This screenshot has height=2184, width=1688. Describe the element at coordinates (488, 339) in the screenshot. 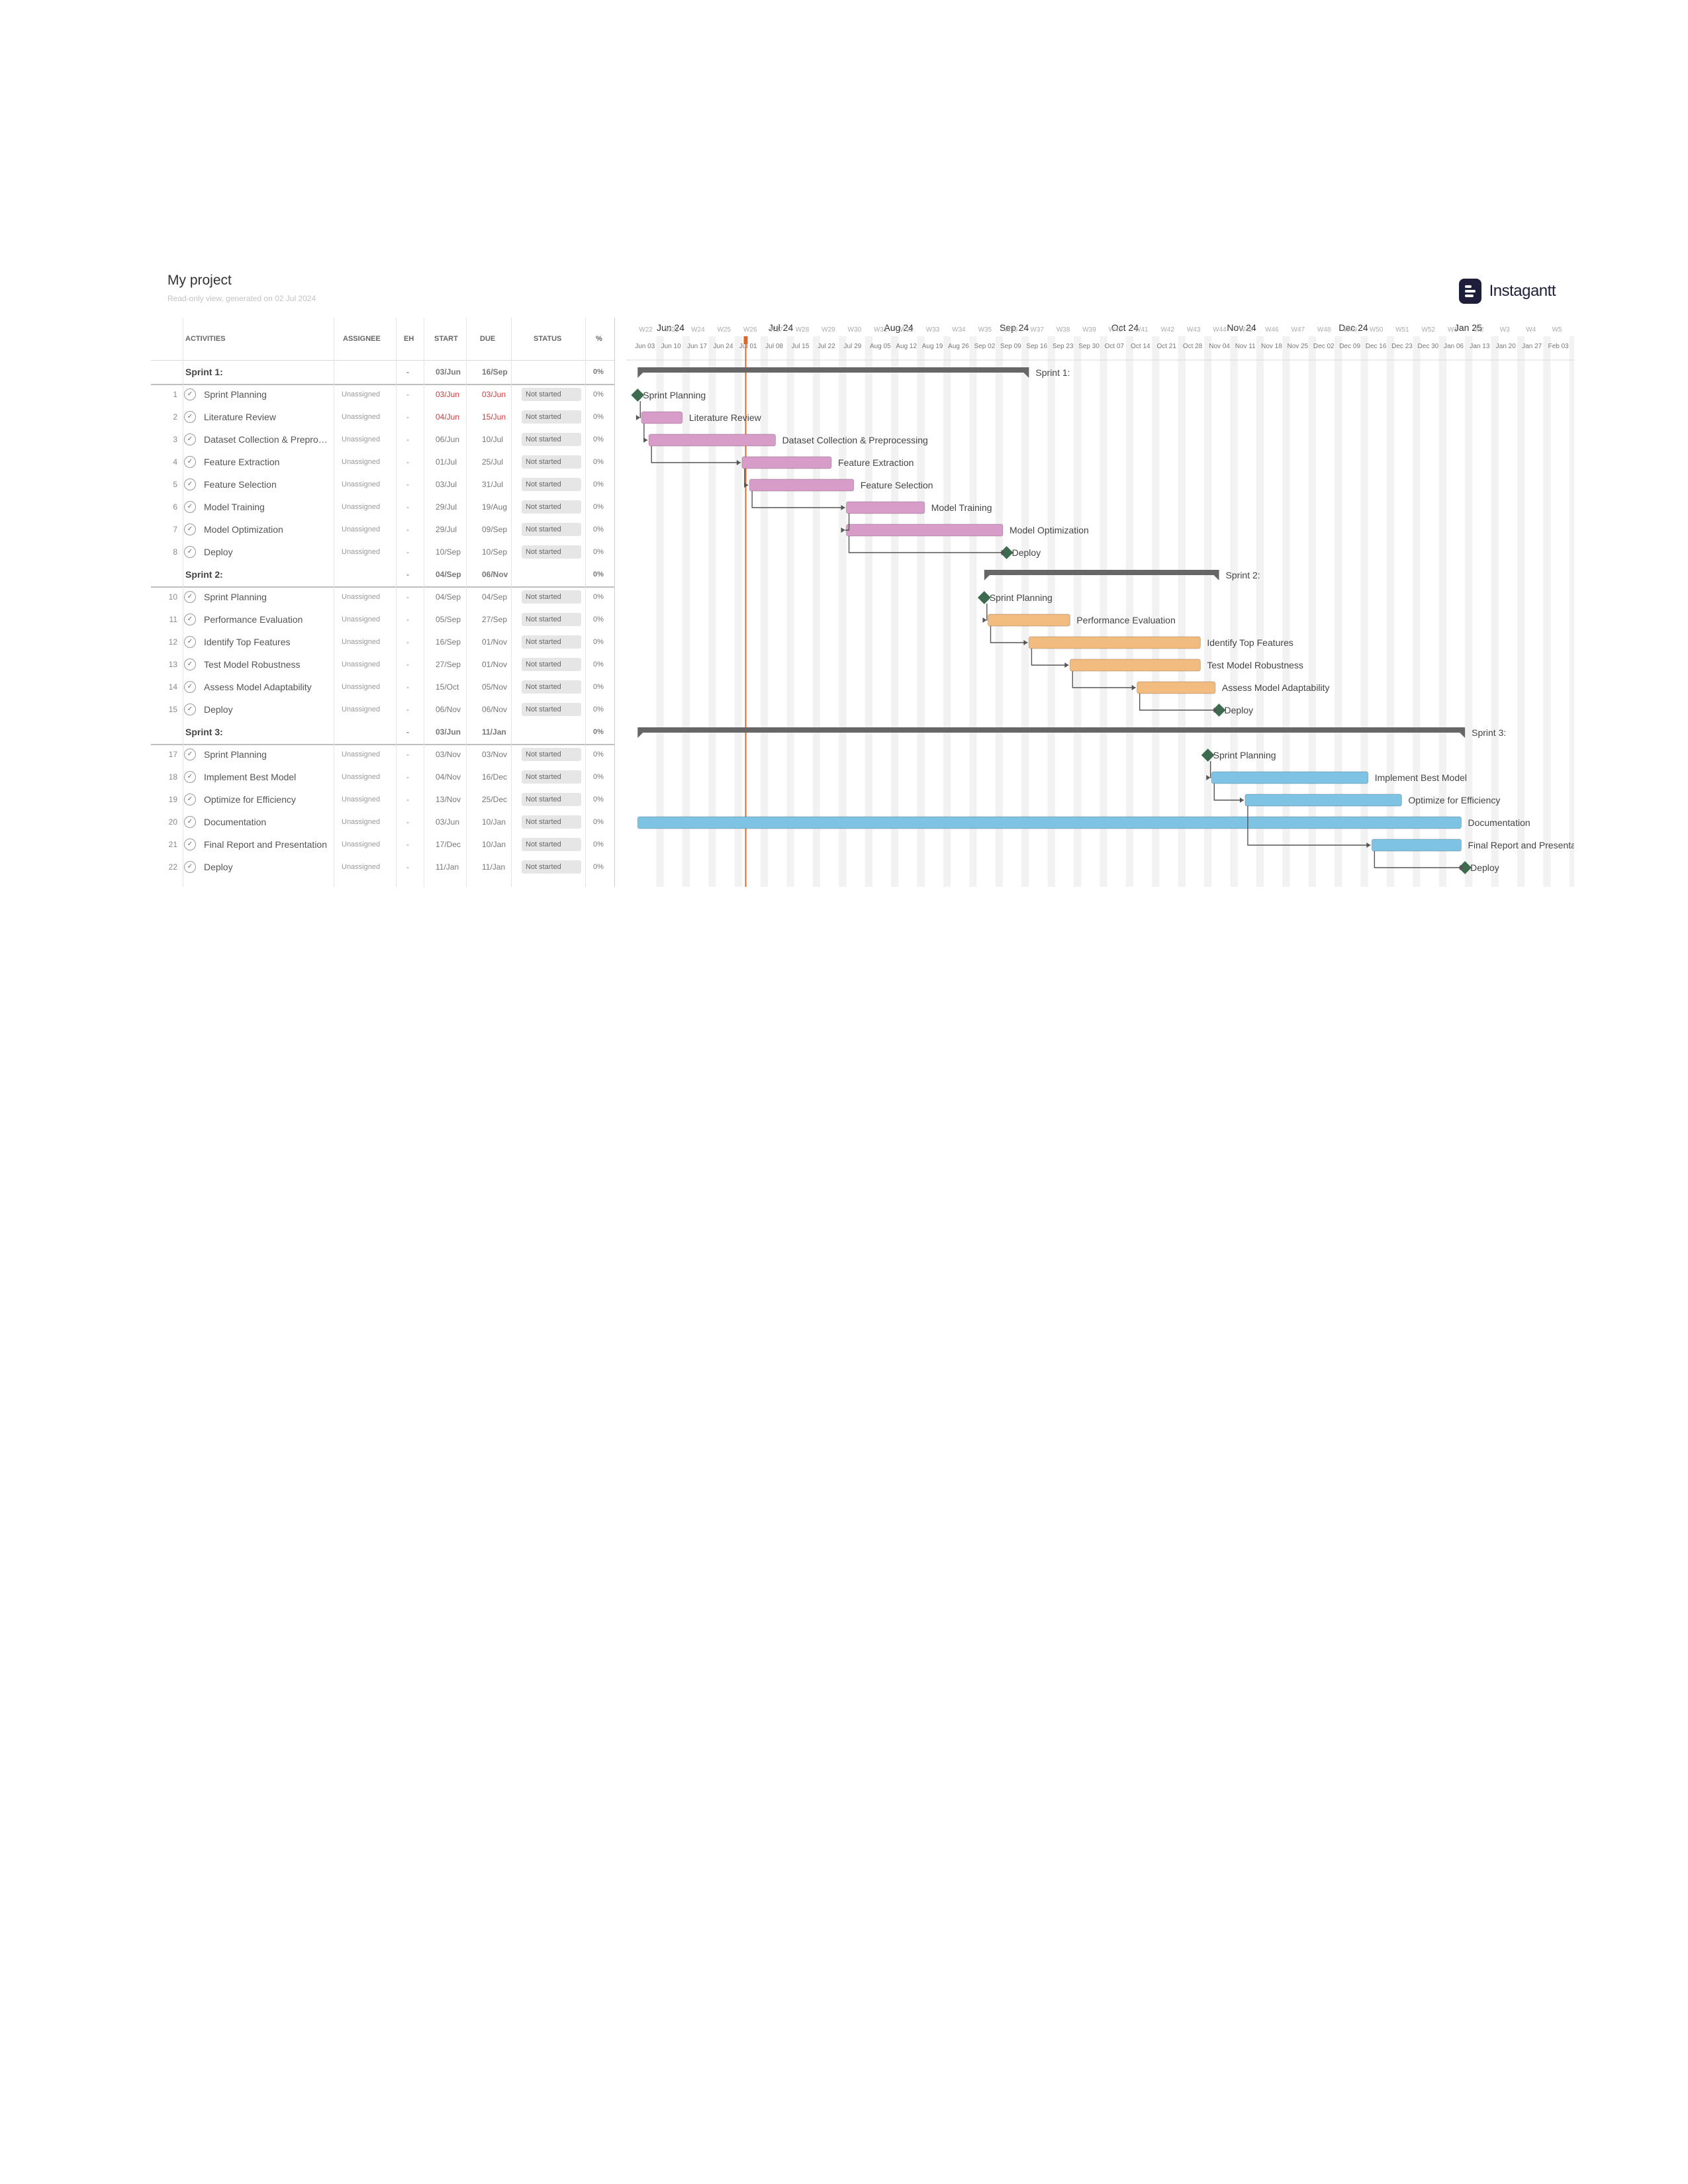

I see `col-due: DUE` at that location.